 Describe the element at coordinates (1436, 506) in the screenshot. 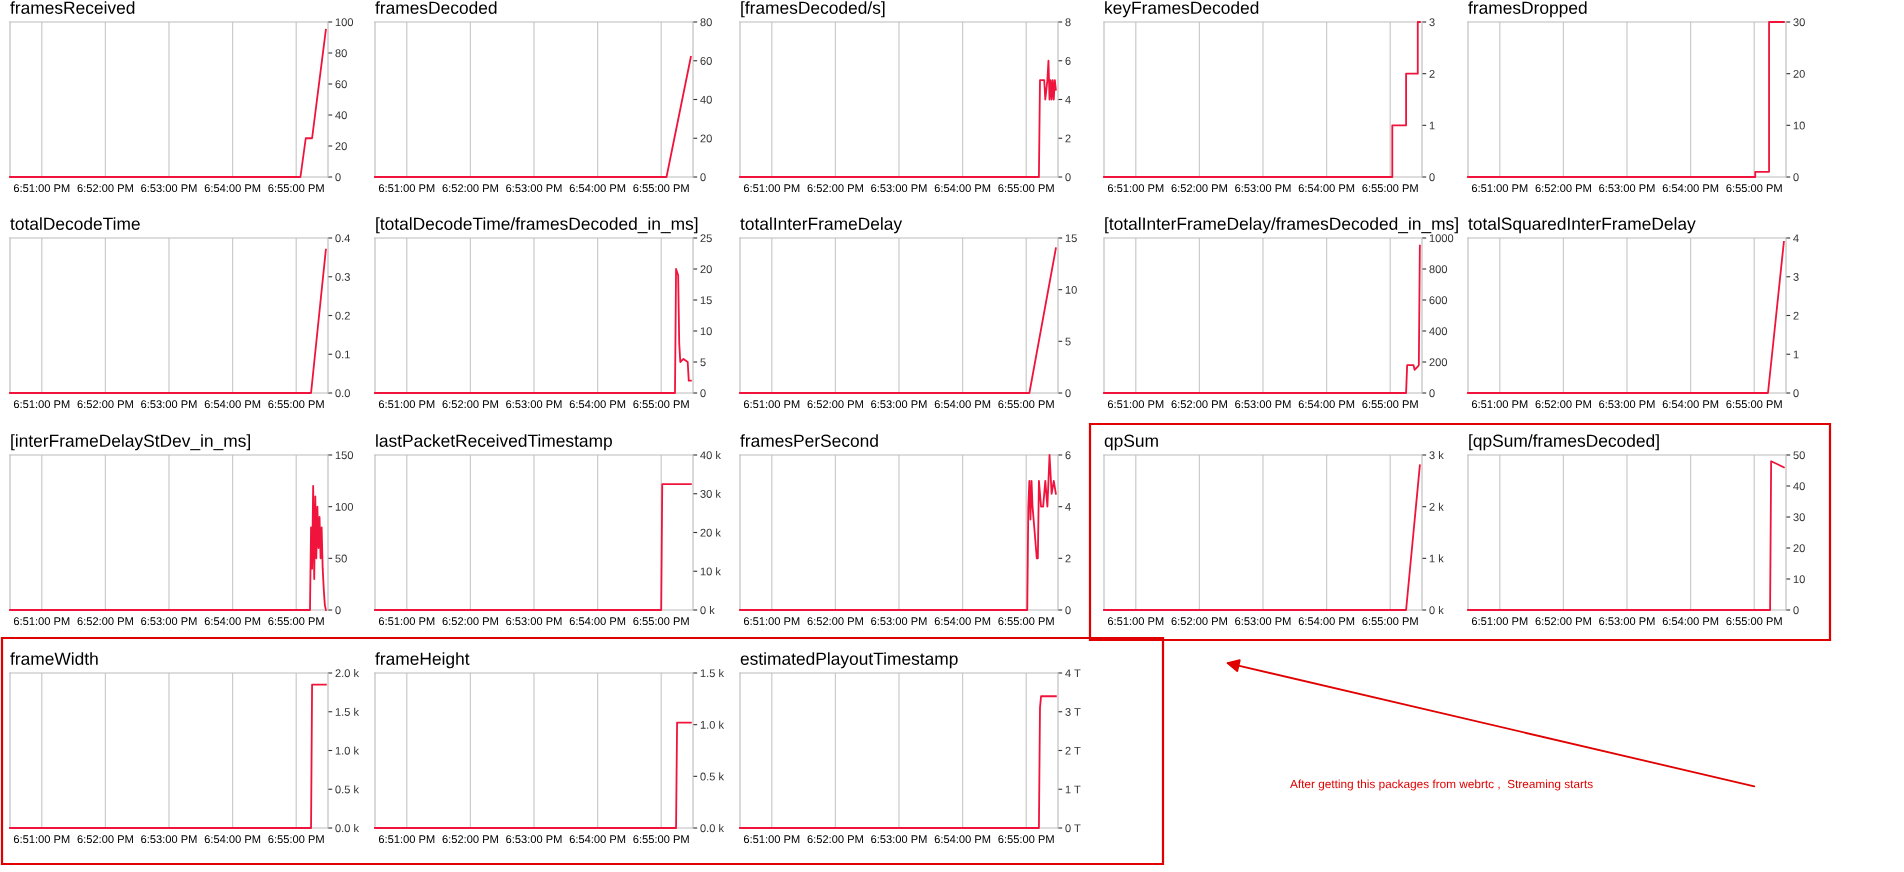

I see `y-tick-label: 2 k` at that location.